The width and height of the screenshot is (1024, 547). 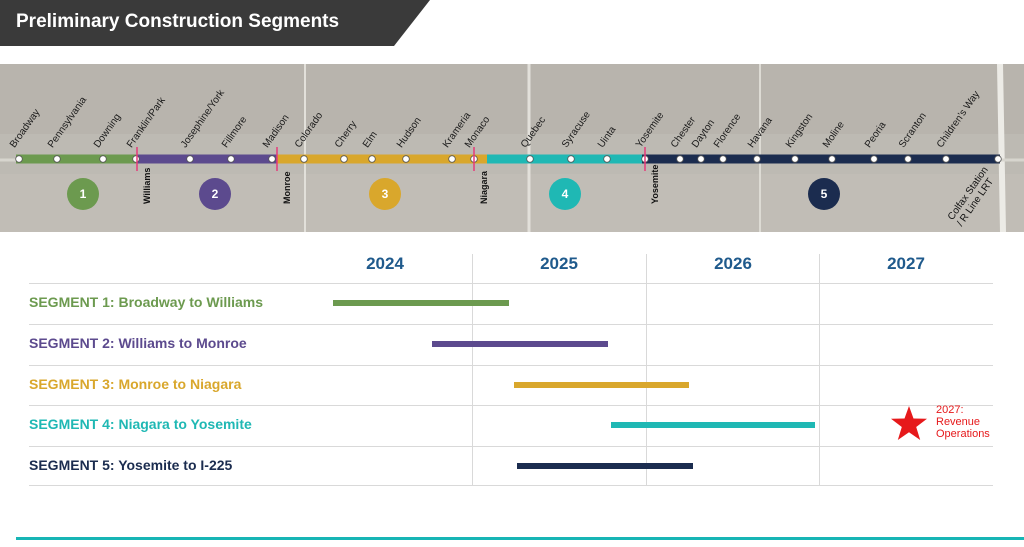 What do you see at coordinates (385, 263) in the screenshot?
I see `year-header: 2024` at bounding box center [385, 263].